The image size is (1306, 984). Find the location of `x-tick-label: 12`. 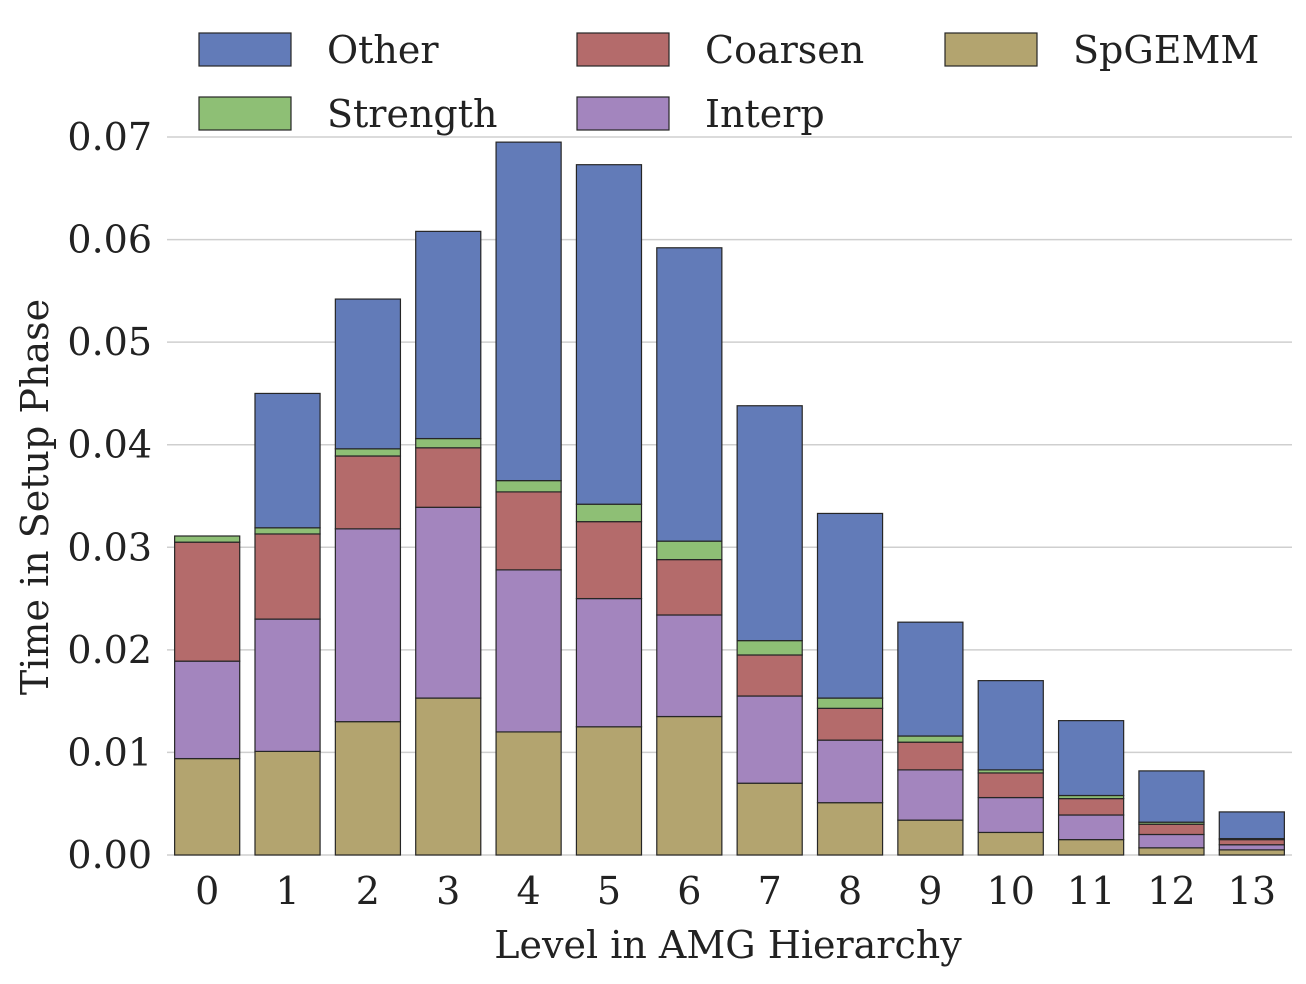

x-tick-label: 12 is located at coordinates (1171, 891).